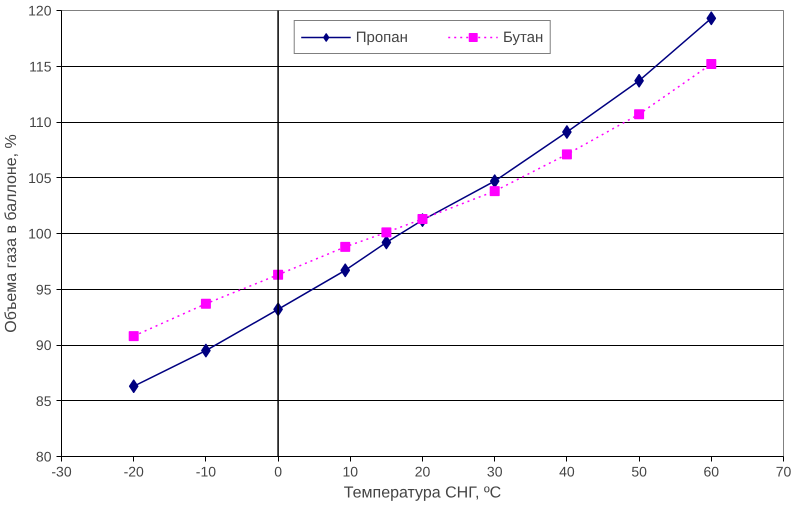  What do you see at coordinates (278, 472) in the screenshot?
I see `x-tick-label: 0` at bounding box center [278, 472].